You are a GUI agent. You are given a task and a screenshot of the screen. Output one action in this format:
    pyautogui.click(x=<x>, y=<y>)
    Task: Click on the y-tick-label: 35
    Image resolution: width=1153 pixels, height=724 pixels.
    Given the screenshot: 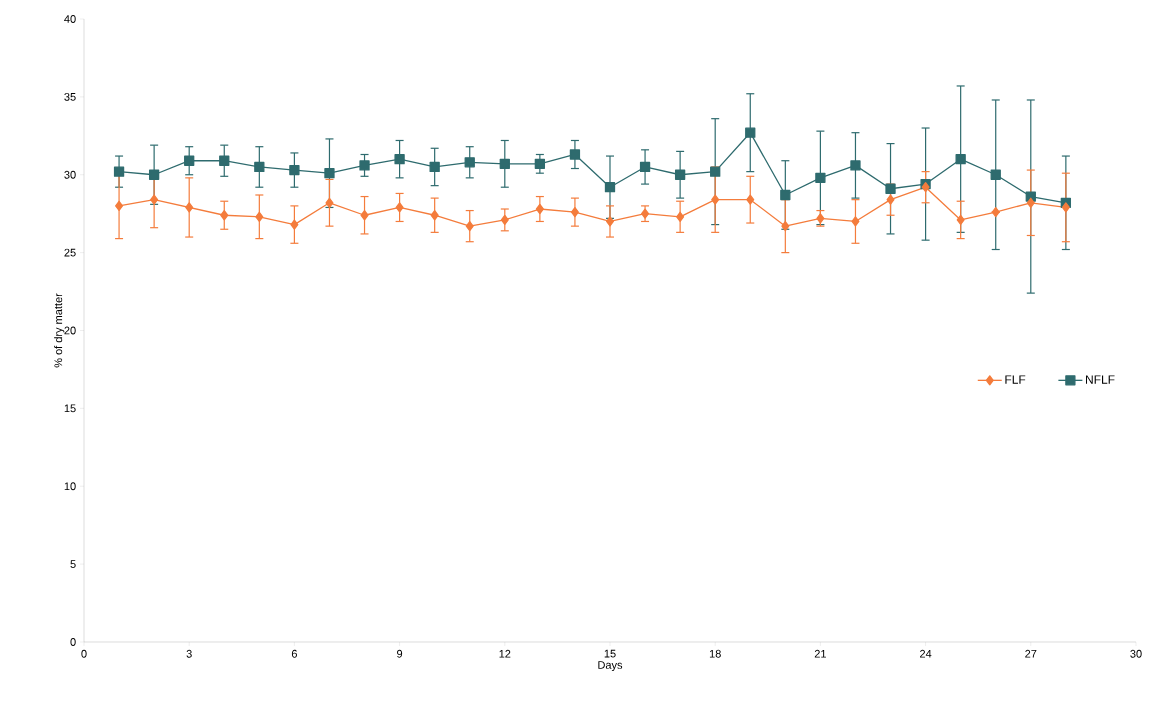 What is the action you would take?
    pyautogui.click(x=70, y=96)
    